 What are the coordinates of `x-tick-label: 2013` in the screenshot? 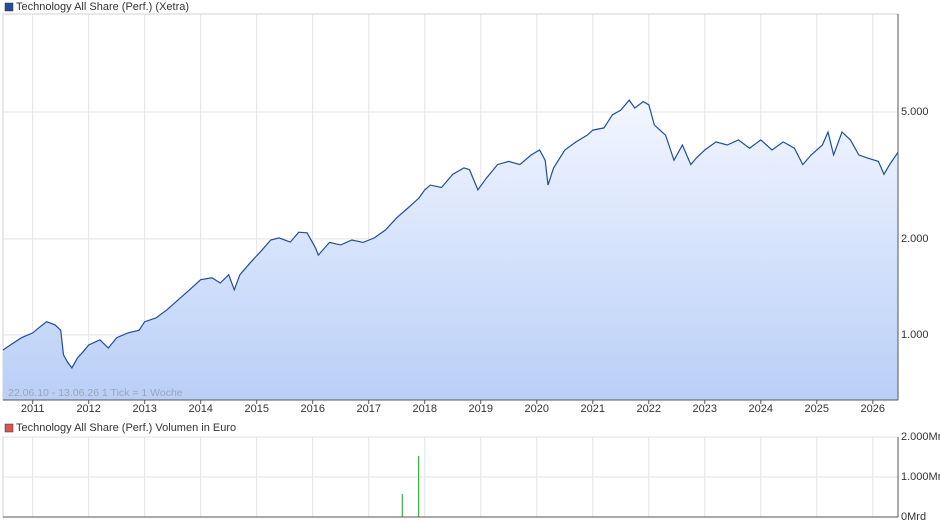 It's located at (144, 409).